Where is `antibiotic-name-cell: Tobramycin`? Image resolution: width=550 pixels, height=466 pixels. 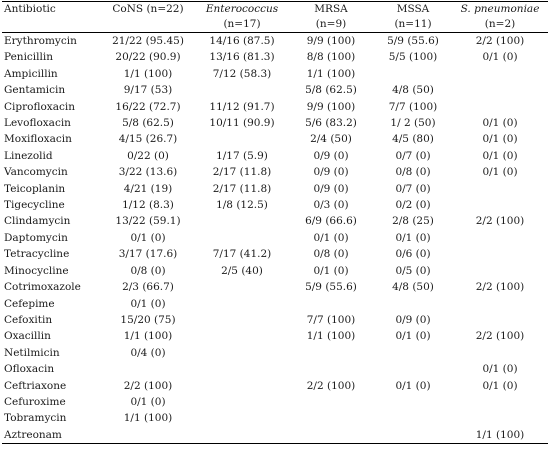
antibiotic-name-cell: Tobramycin is located at coordinates (35, 418).